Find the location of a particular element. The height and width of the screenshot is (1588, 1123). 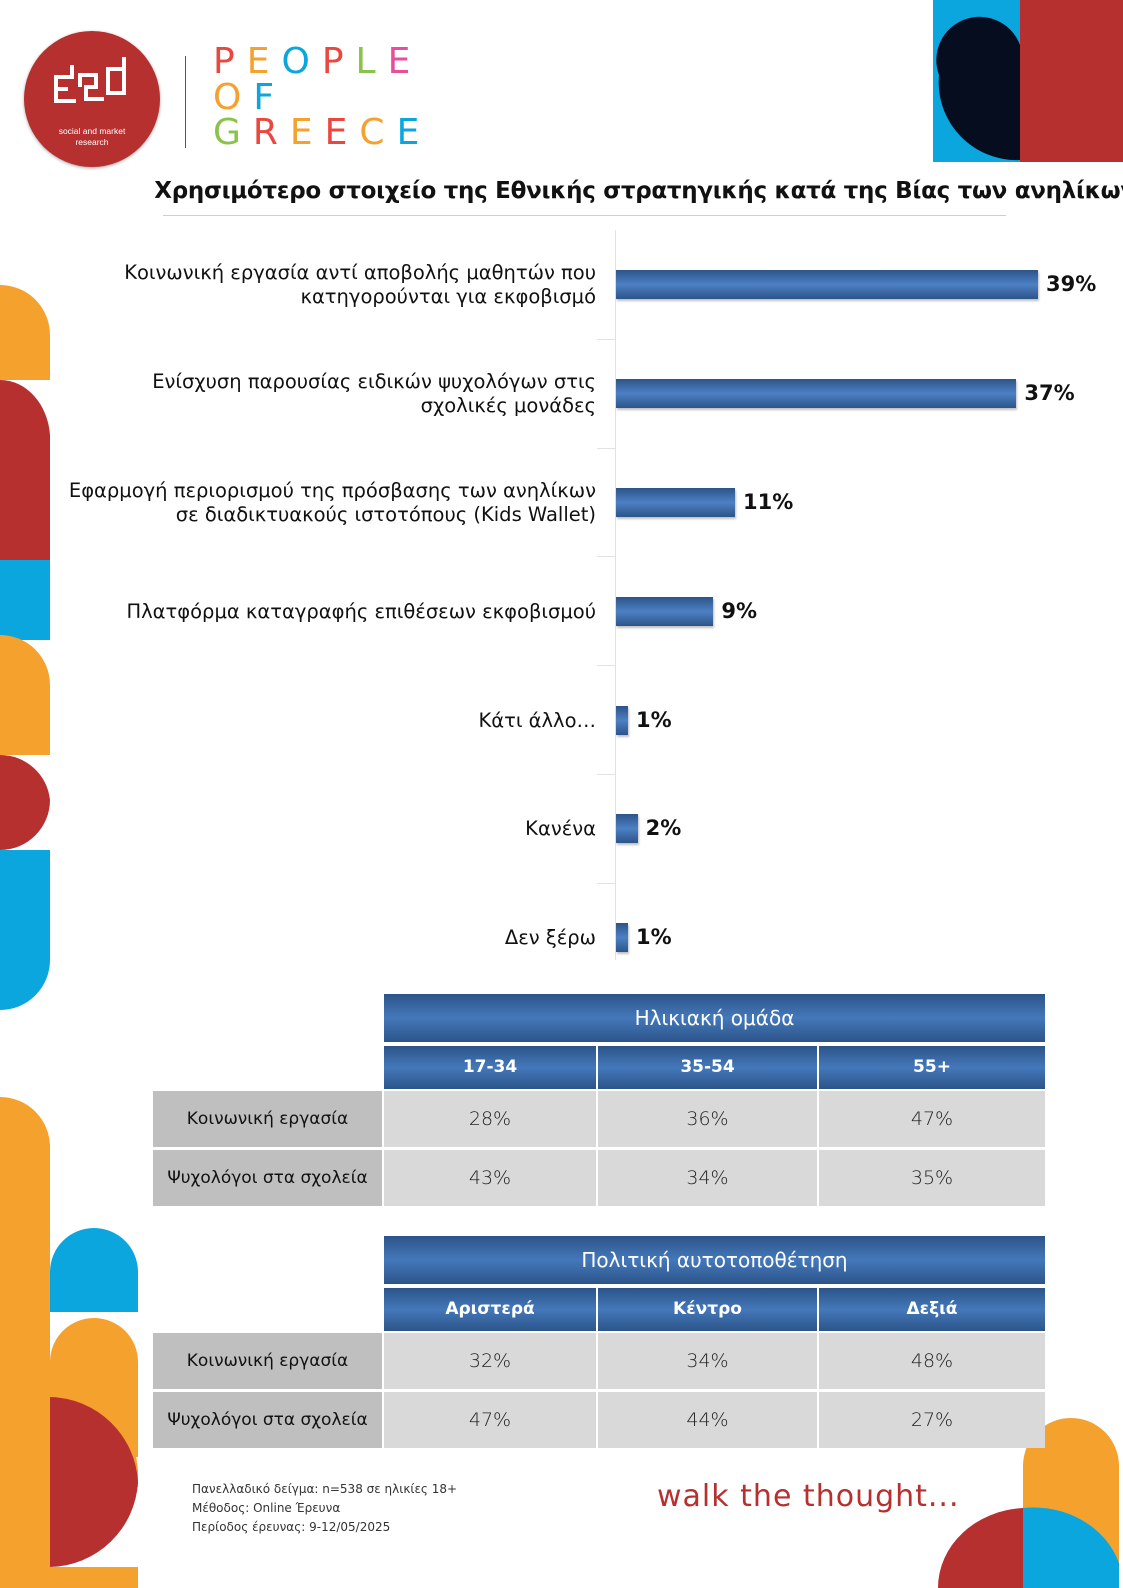

header-divider is located at coordinates (185, 102).